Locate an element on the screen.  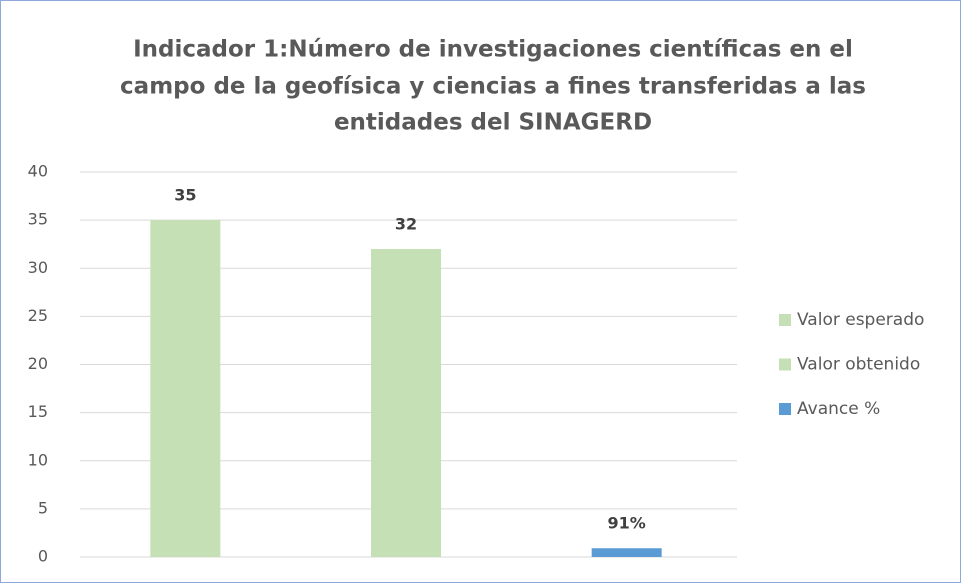
legend-label: Avance % is located at coordinates (838, 409).